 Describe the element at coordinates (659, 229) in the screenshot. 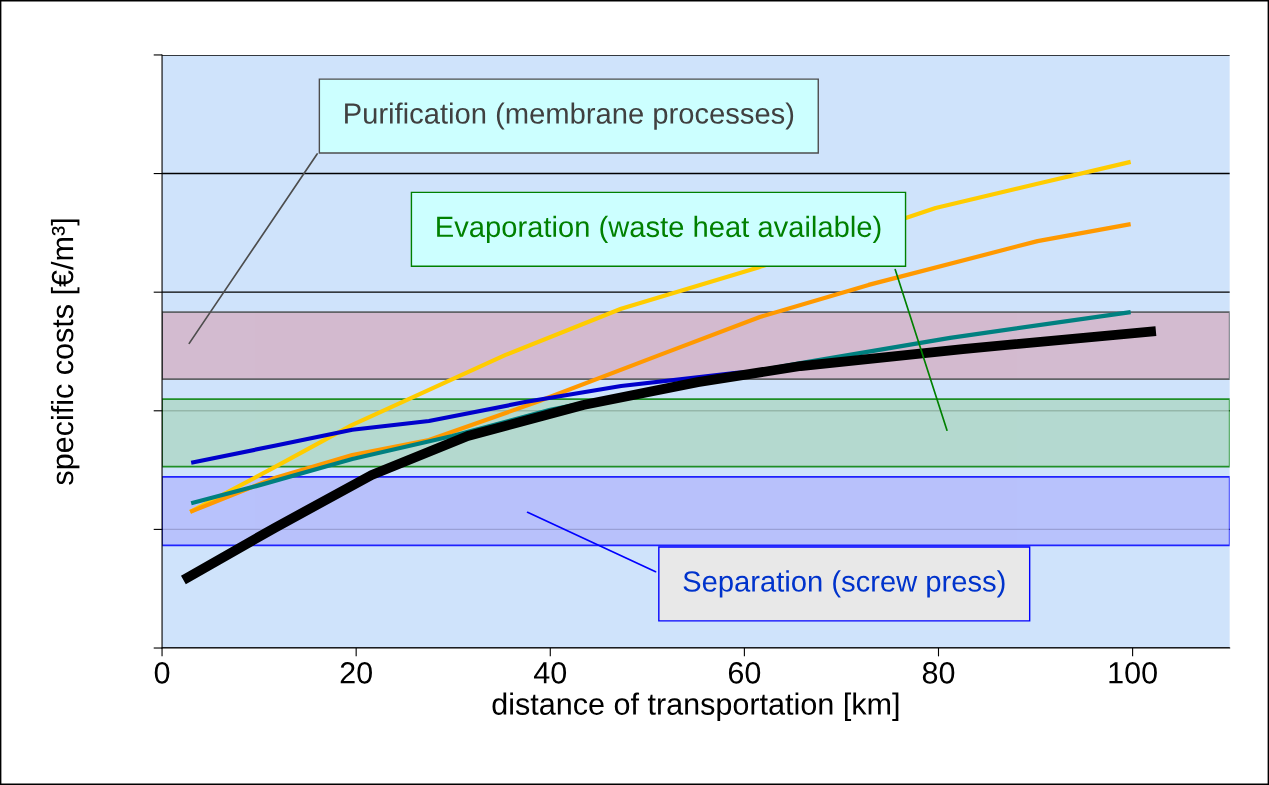

I see `band-label: Evaporation (waste heat available)` at that location.